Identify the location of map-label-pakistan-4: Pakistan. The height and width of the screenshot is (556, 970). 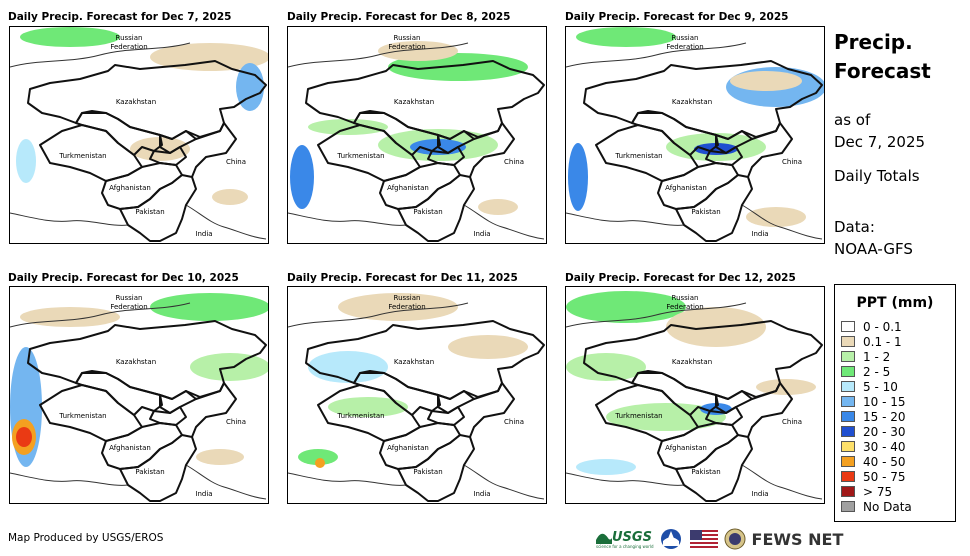
(150, 472).